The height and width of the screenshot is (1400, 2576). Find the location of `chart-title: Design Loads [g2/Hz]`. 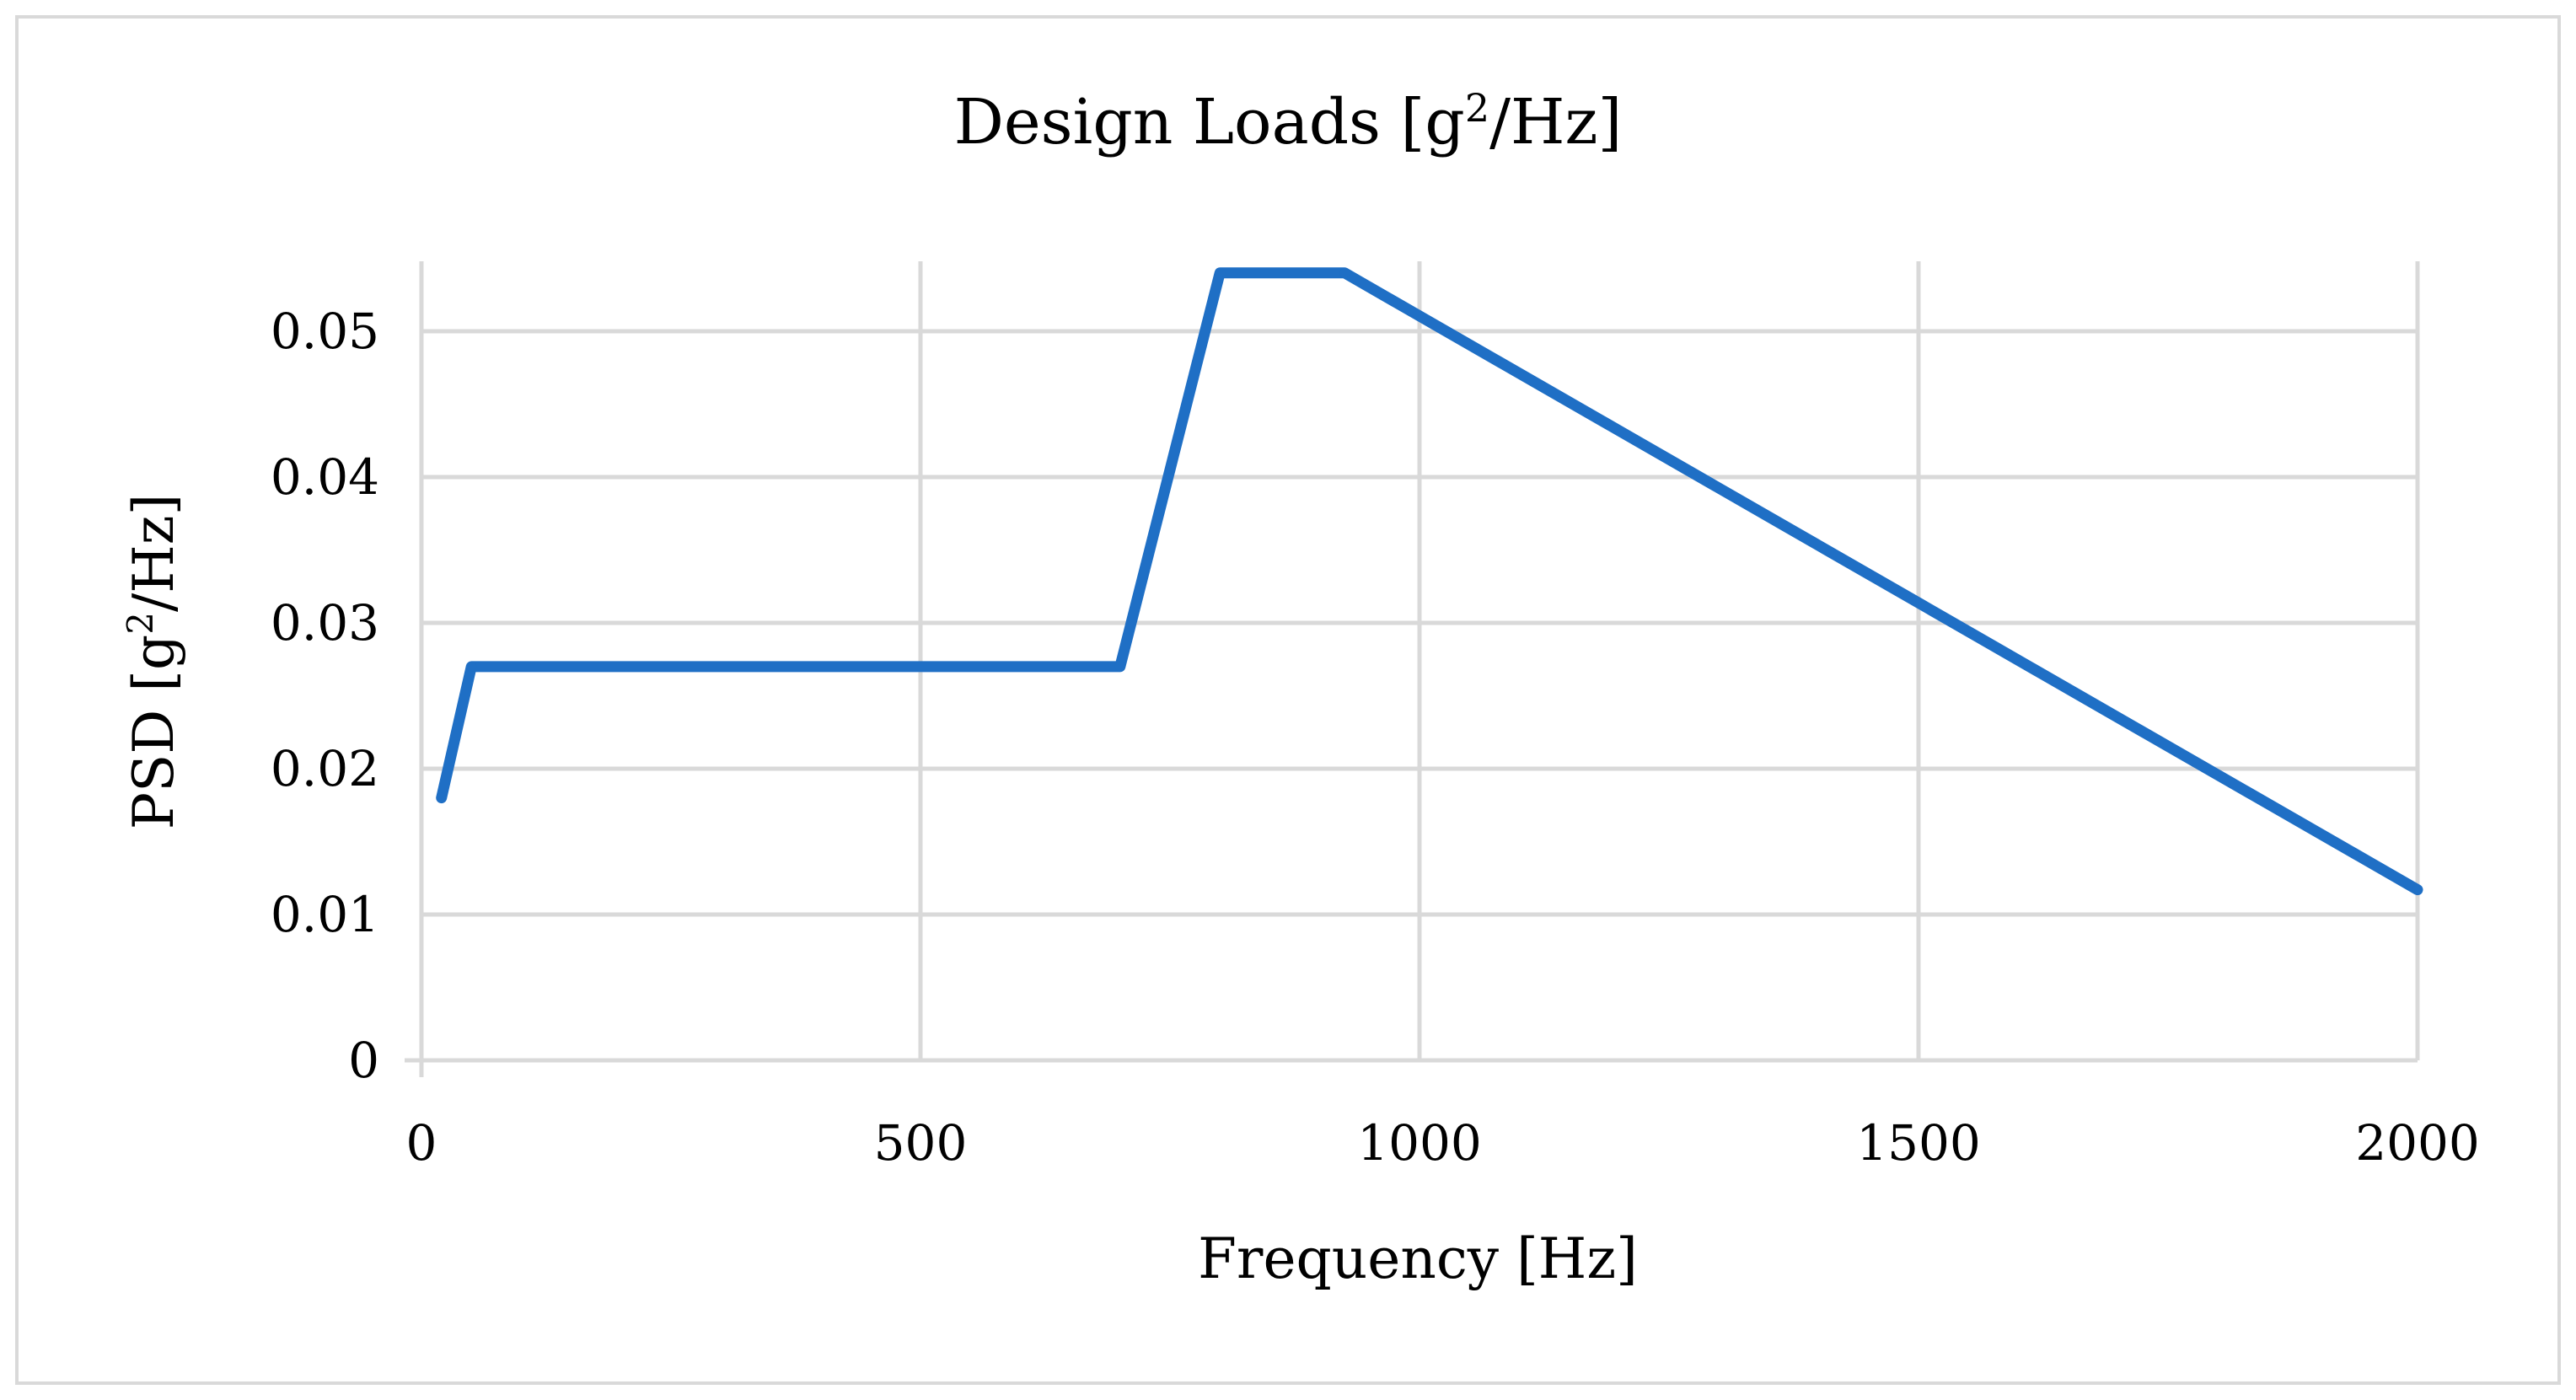

chart-title: Design Loads [g2/Hz] is located at coordinates (1288, 121).